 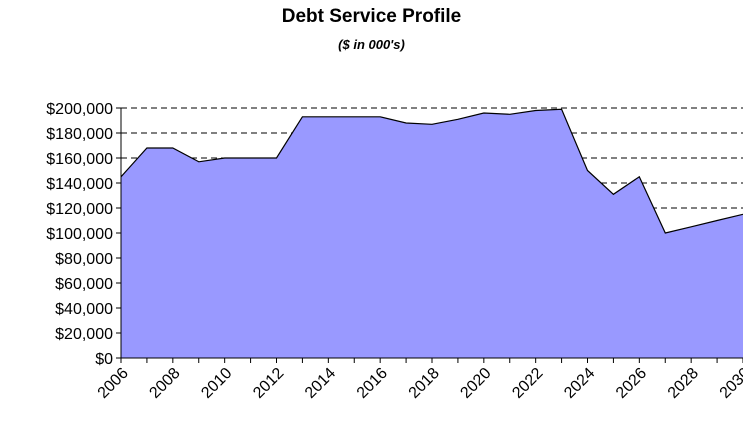 I want to click on x-tick-label: 2028, so click(x=683, y=383).